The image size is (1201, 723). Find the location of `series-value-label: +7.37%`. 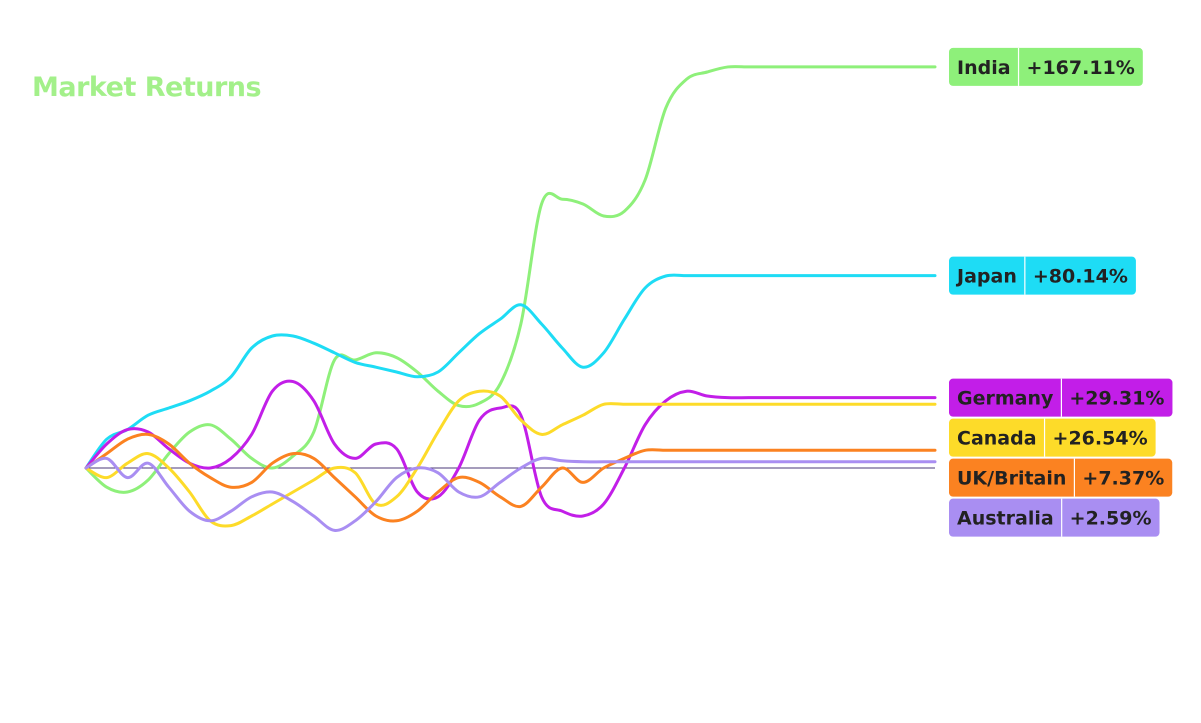

series-value-label: +7.37% is located at coordinates (1123, 479).